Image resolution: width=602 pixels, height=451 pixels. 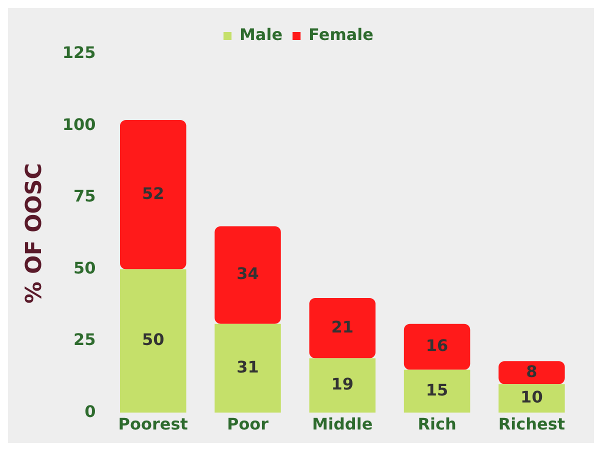 What do you see at coordinates (153, 424) in the screenshot?
I see `x-tick-label: Poorest` at bounding box center [153, 424].